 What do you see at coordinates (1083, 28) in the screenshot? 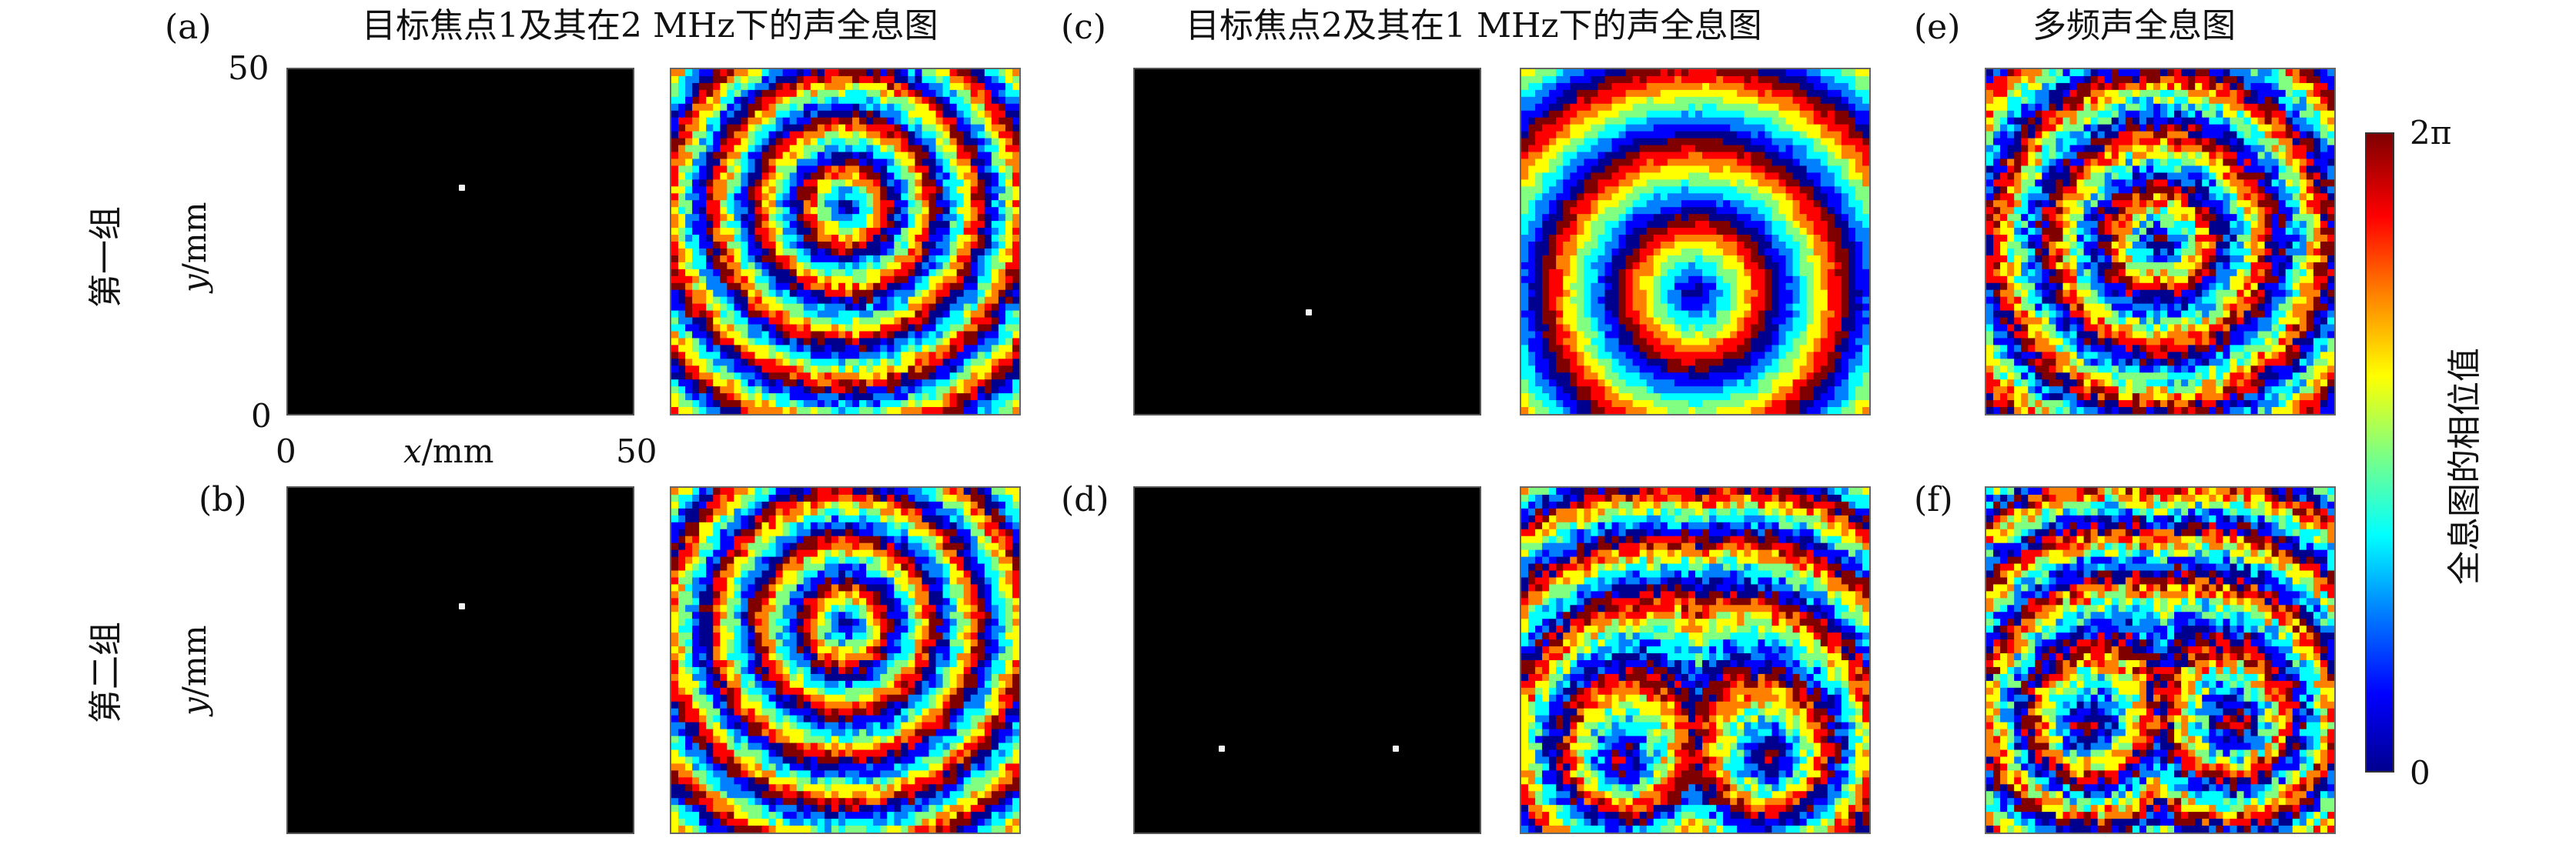
I see `panel-letter-c: (c)` at bounding box center [1083, 28].